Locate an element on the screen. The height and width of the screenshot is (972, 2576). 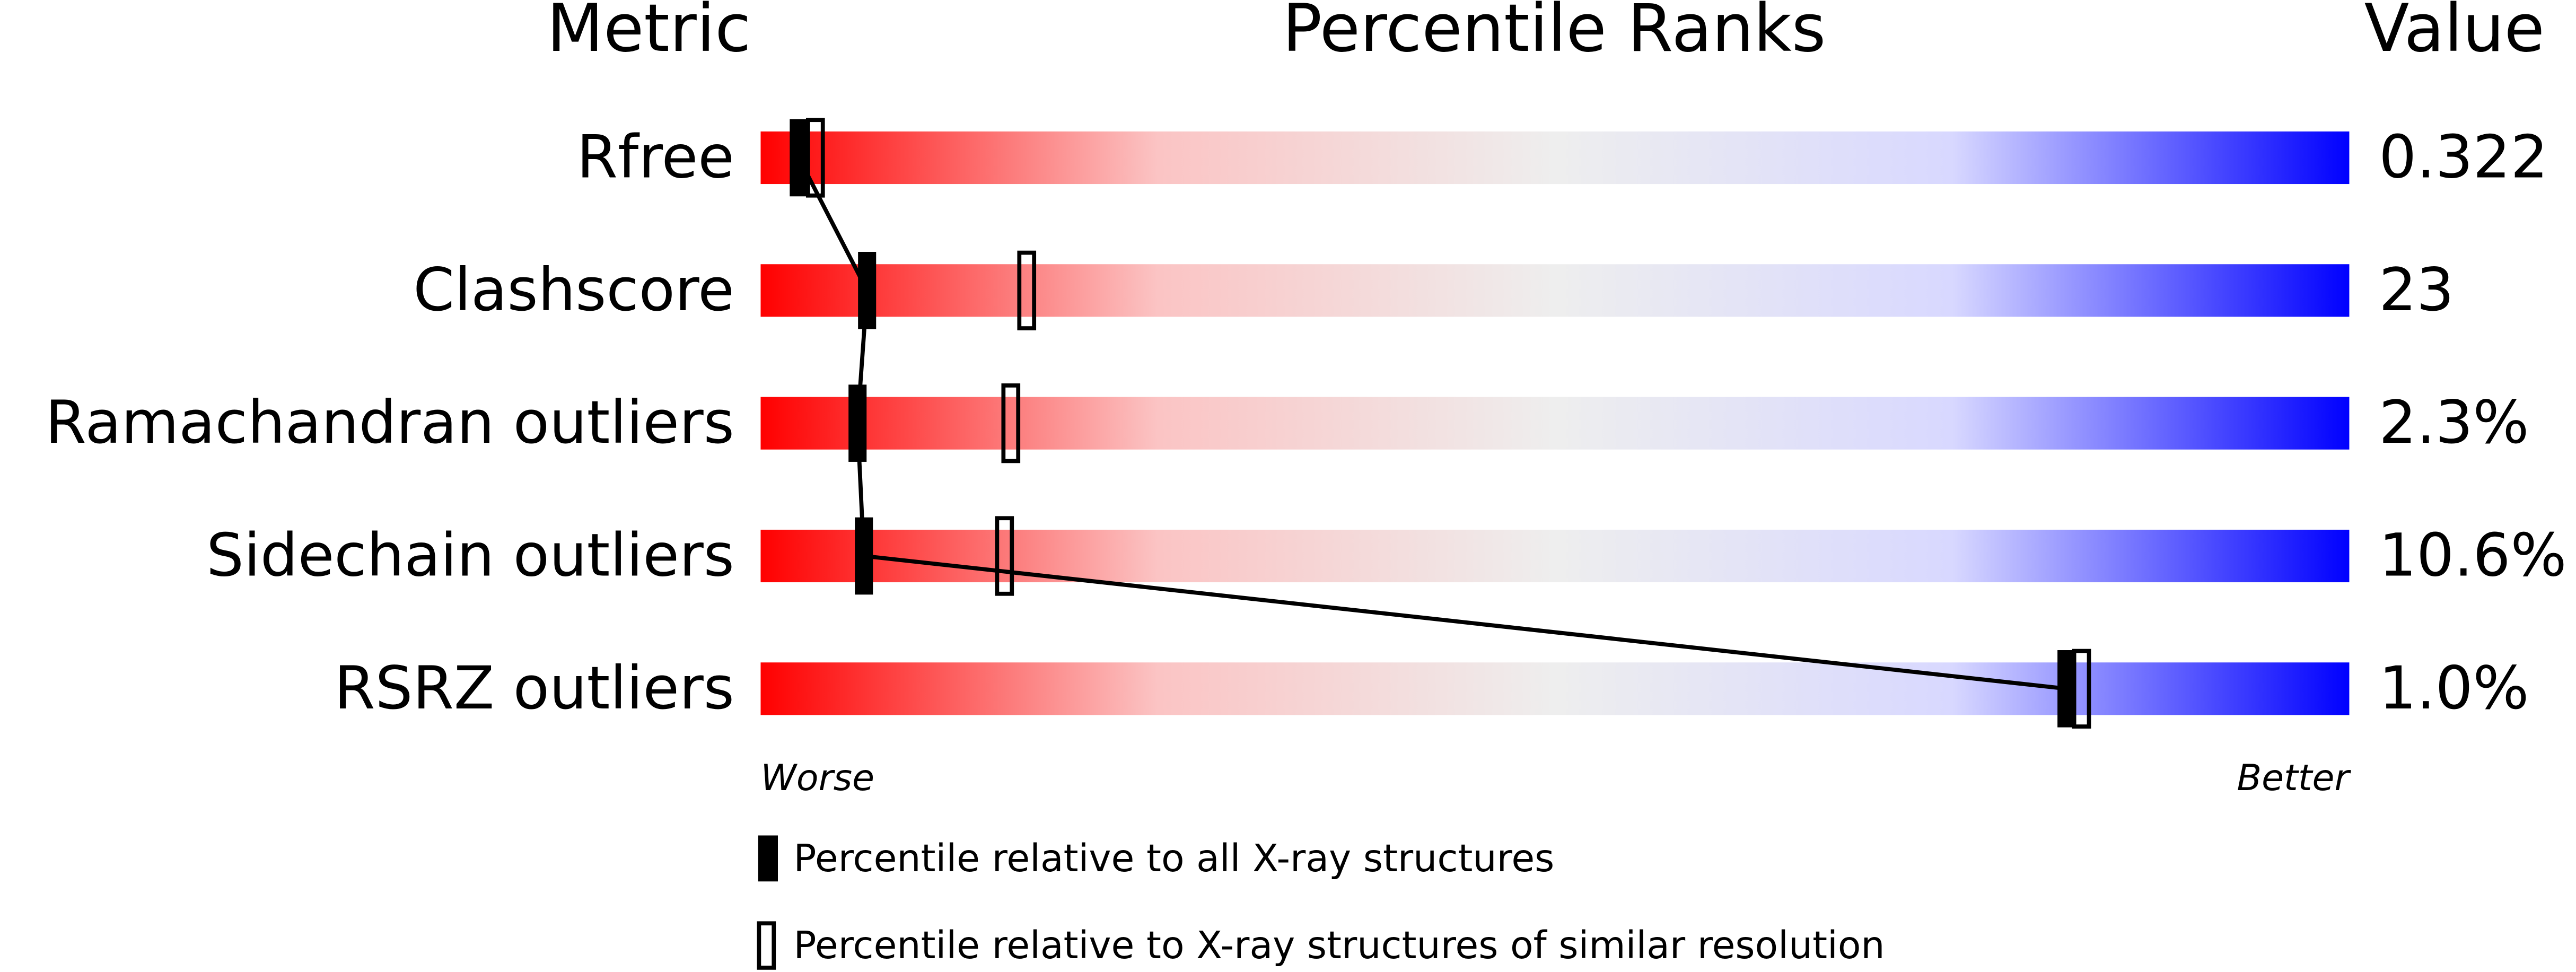
metric-value: 23 is located at coordinates (2416, 290).